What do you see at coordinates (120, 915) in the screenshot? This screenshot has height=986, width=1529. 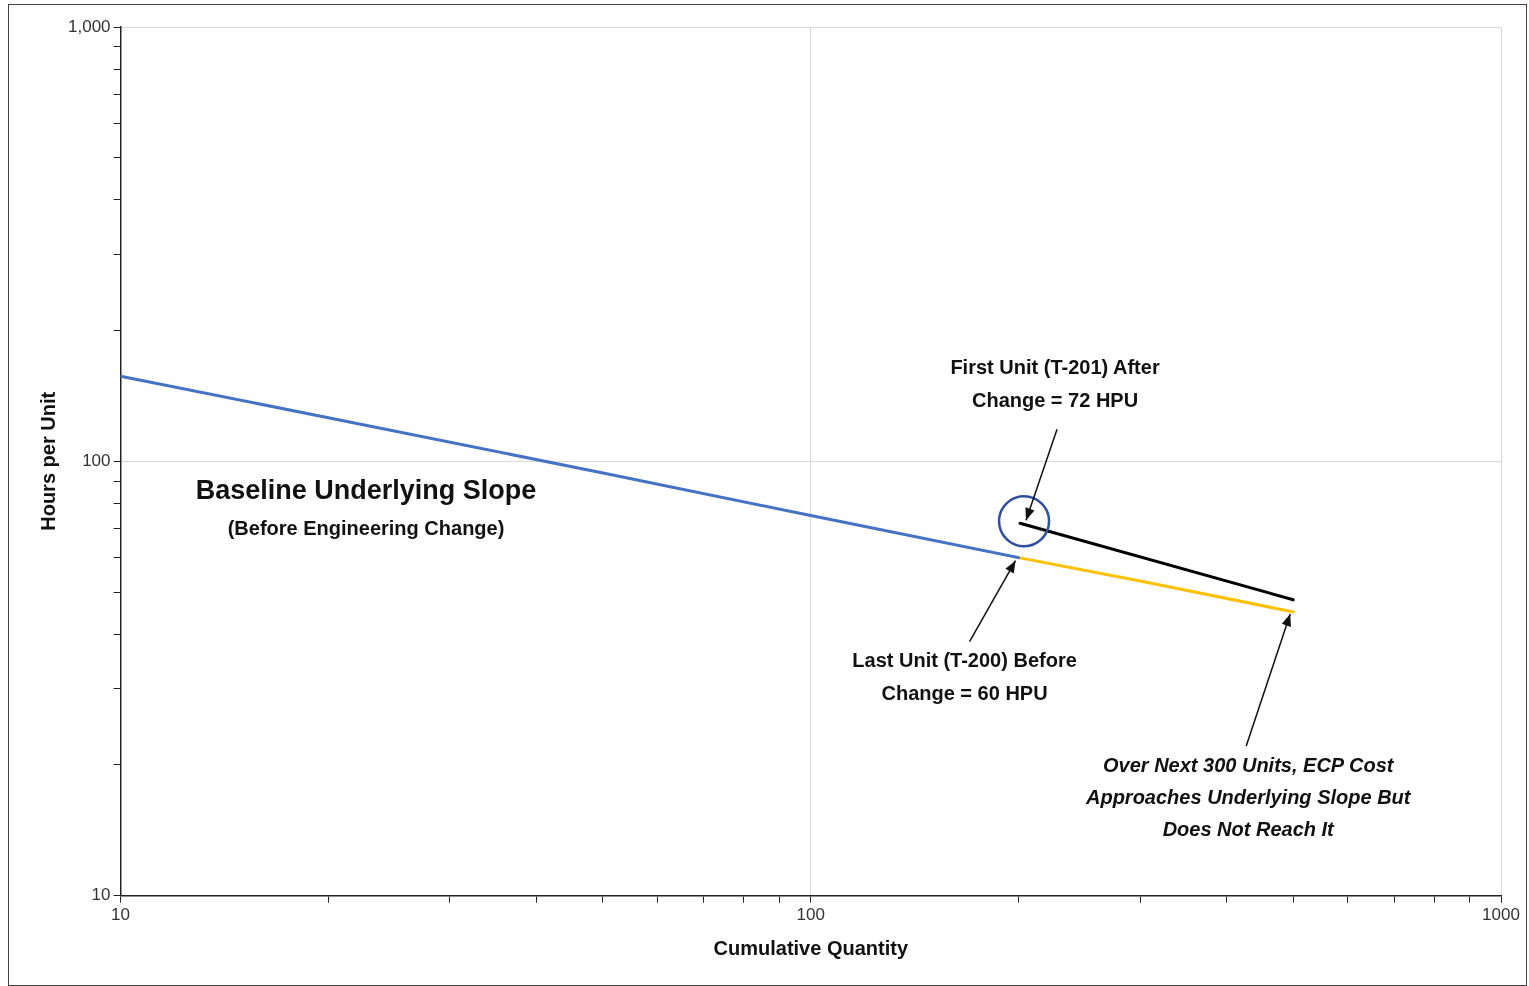 I see `x-tick-label: 10` at bounding box center [120, 915].